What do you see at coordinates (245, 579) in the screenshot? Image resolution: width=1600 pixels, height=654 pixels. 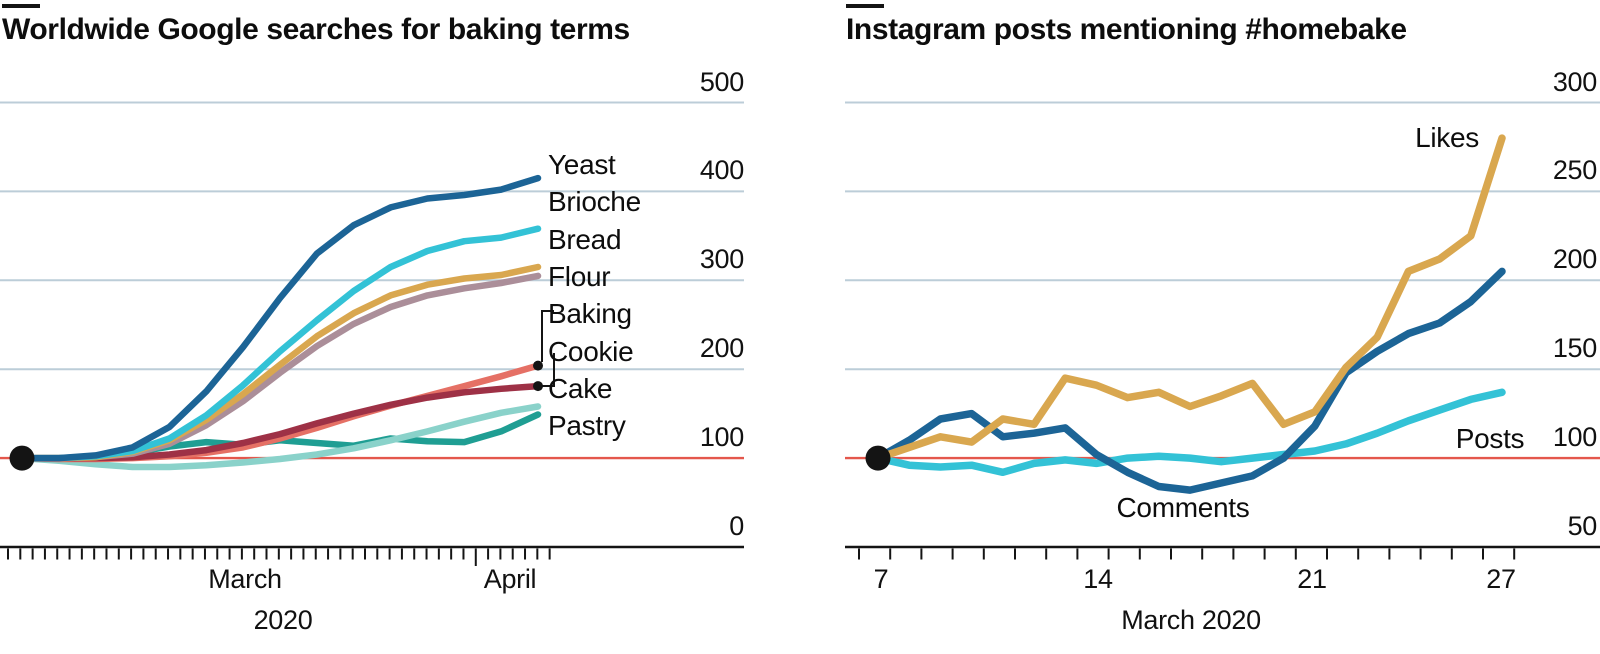 I see `x-tick-label-March: March` at bounding box center [245, 579].